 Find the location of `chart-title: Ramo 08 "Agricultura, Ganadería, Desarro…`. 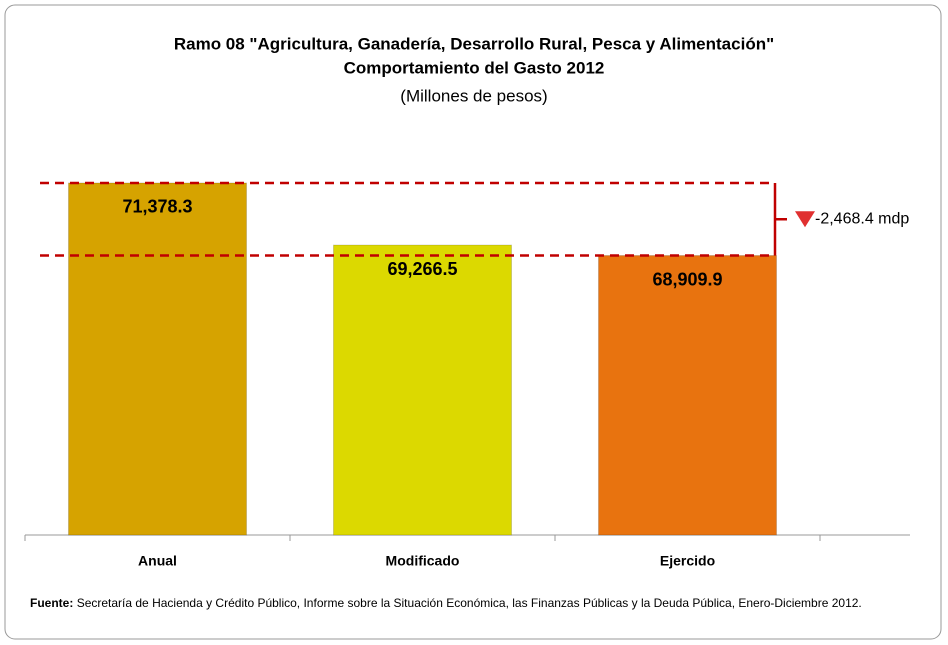

chart-title: Ramo 08 "Agricultura, Ganadería, Desarro… is located at coordinates (474, 43).